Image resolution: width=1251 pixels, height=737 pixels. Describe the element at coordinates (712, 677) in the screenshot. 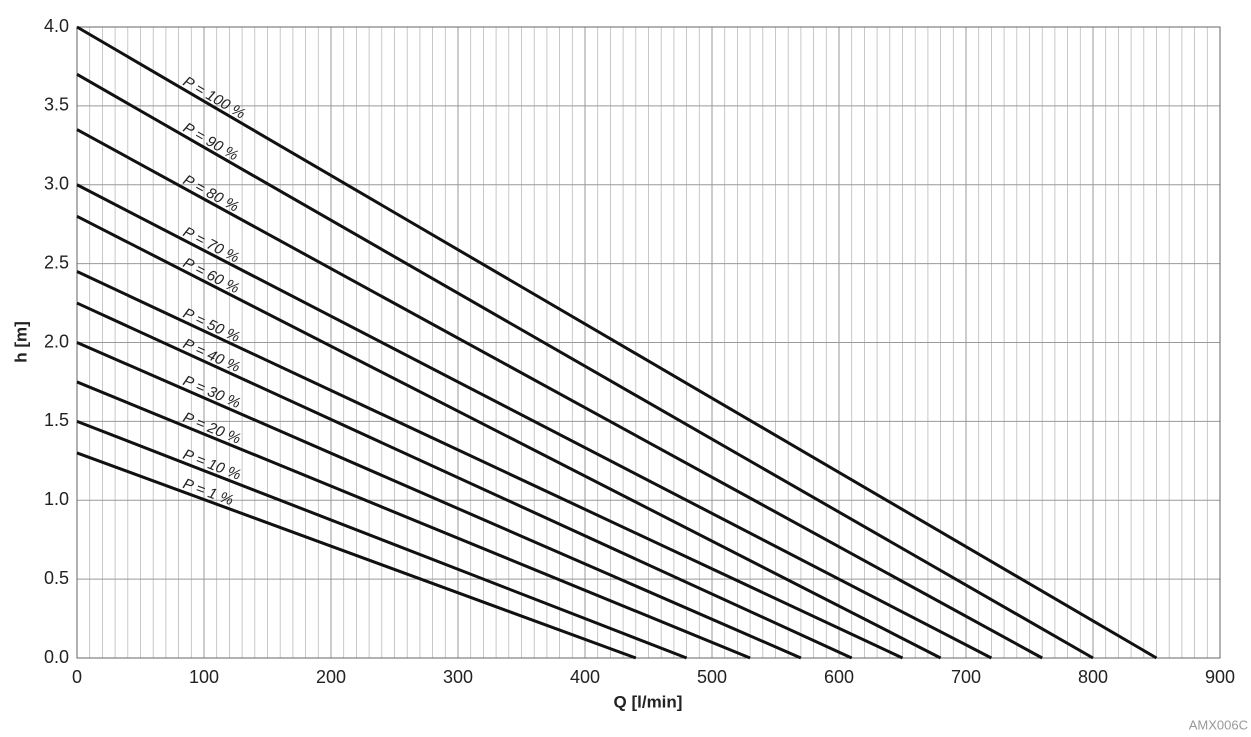

I see `x-tick-label: 500` at that location.